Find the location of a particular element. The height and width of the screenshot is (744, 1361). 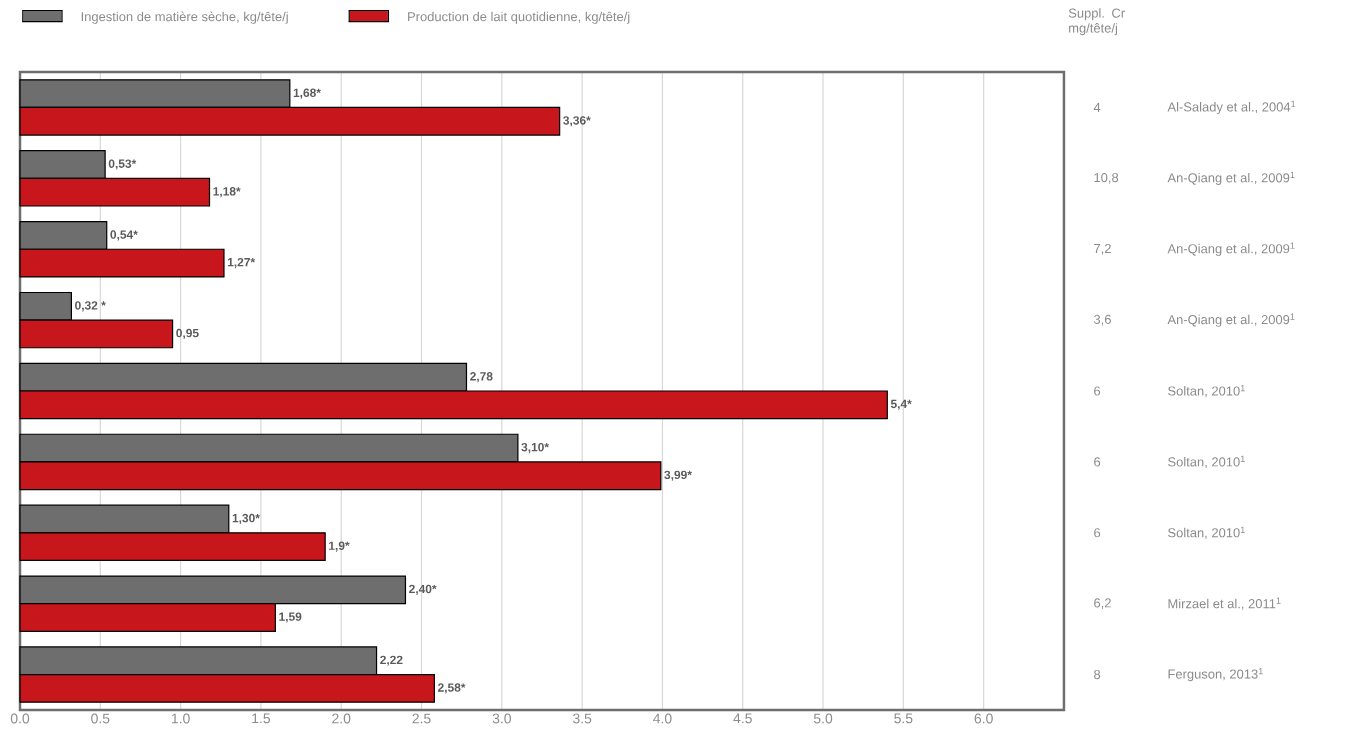

text: 7,2 is located at coordinates (1102, 249).